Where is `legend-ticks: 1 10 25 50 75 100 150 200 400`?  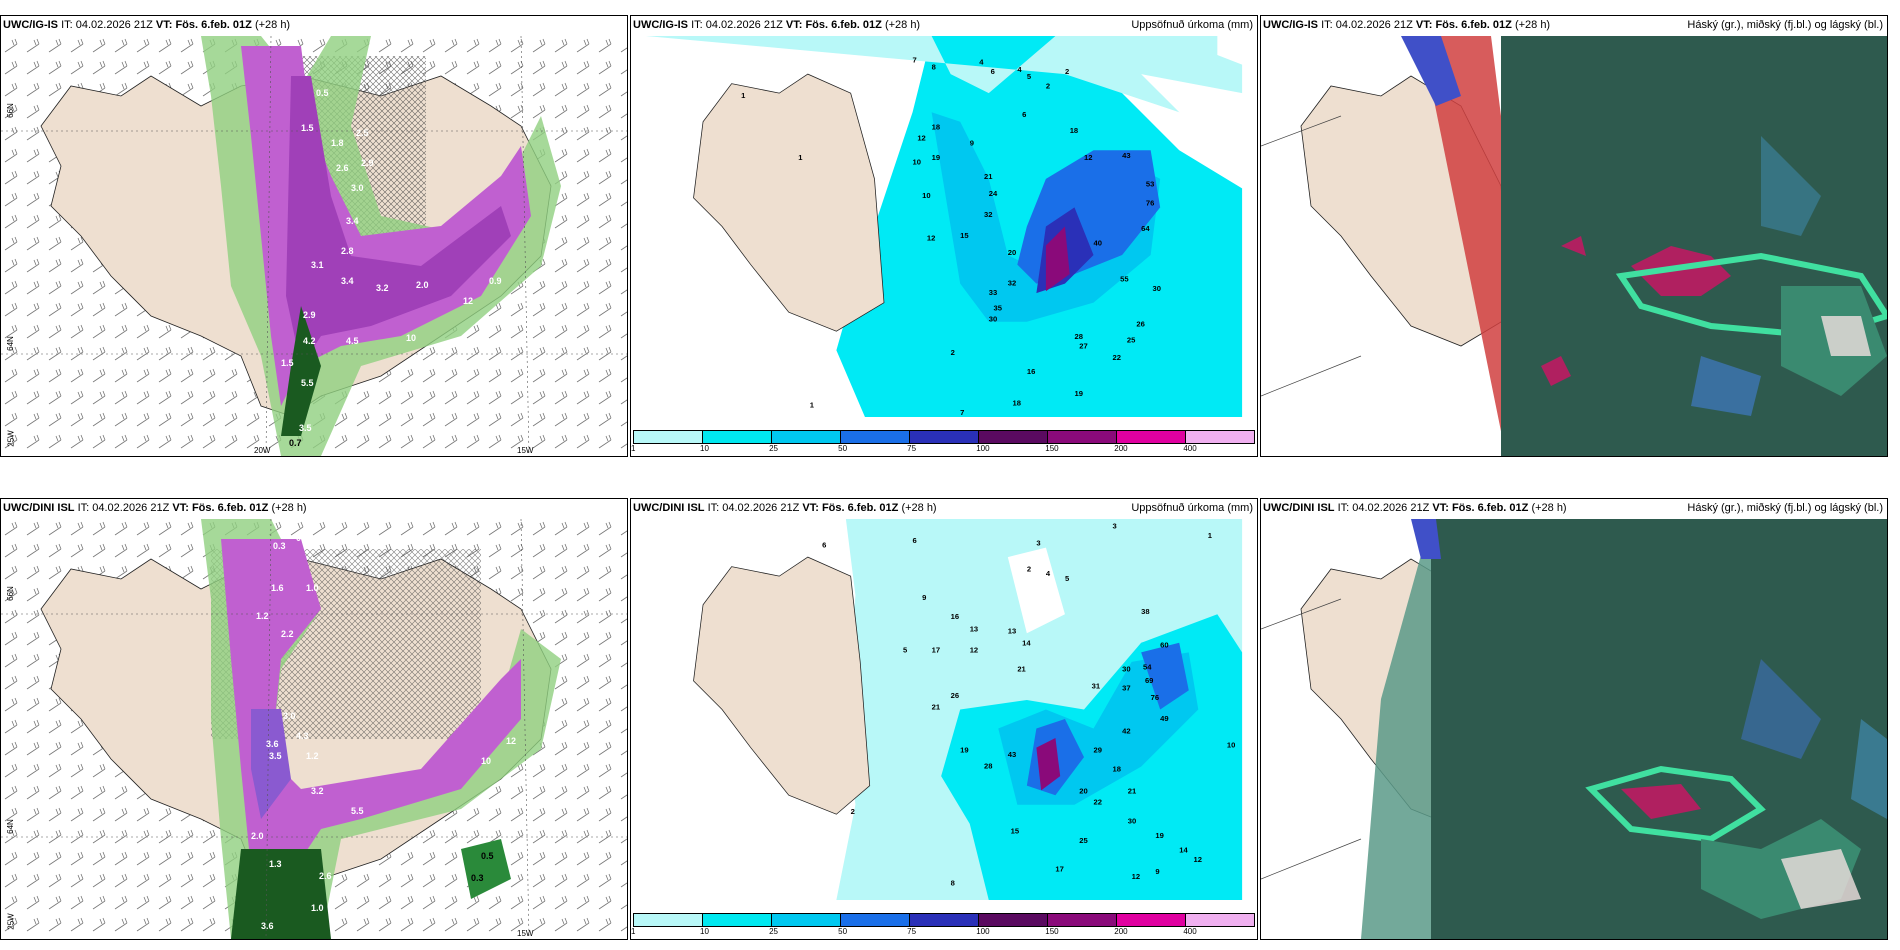 legend-ticks: 1 10 25 50 75 100 150 200 400 is located at coordinates (943, 449).